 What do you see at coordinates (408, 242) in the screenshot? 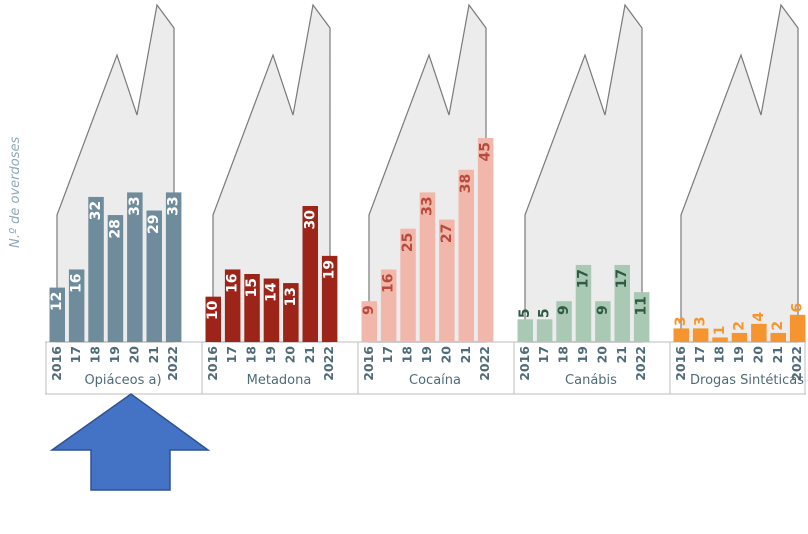
I see `data-label: 25` at bounding box center [408, 242].